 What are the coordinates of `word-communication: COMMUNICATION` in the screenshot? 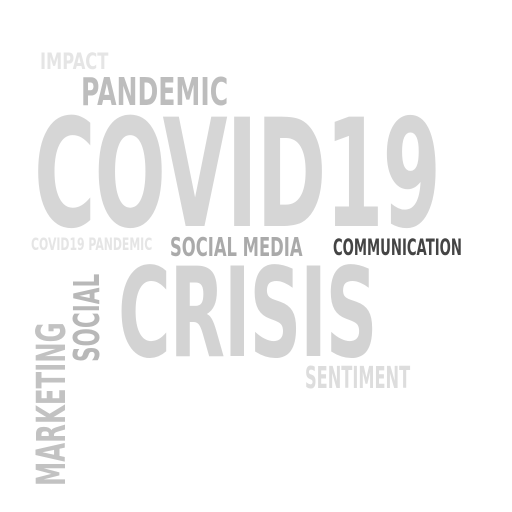 It's located at (397, 248).